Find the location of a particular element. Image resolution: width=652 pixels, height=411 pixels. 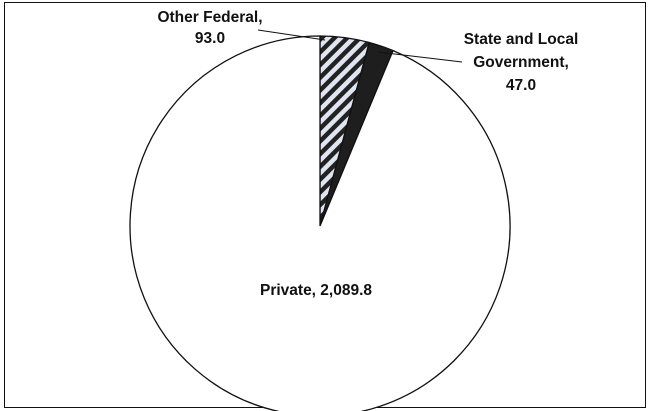

label-state-local-value: 47.0 is located at coordinates (521, 85).